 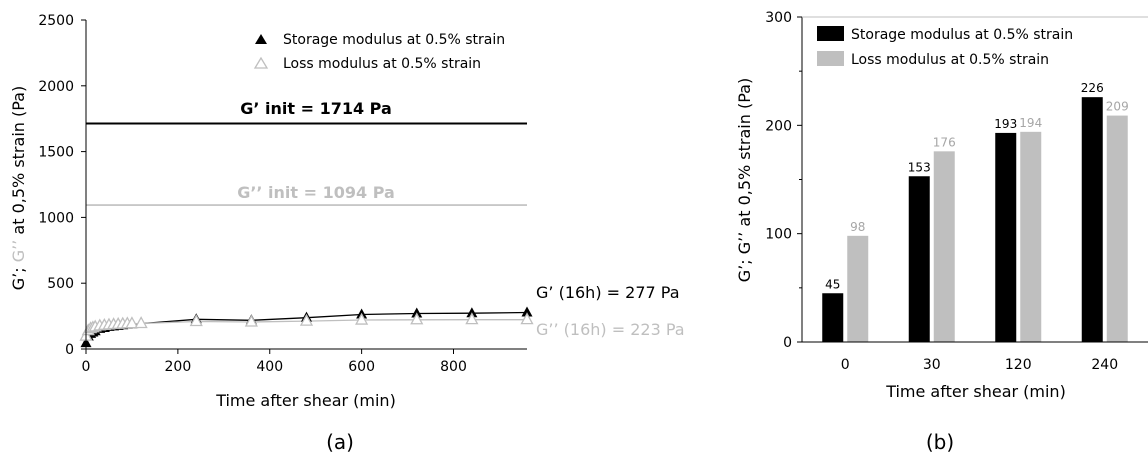 What do you see at coordinates (178, 367) in the screenshot?
I see `x-tick-label: 200` at bounding box center [178, 367].